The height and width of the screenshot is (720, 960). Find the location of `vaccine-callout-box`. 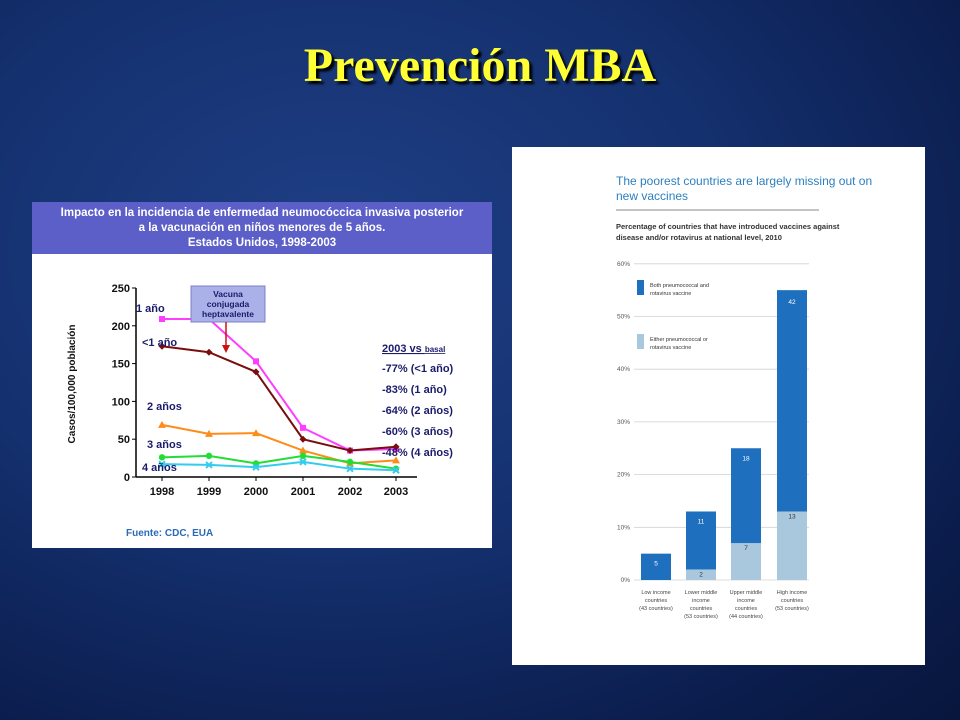

vaccine-callout-box is located at coordinates (228, 304).